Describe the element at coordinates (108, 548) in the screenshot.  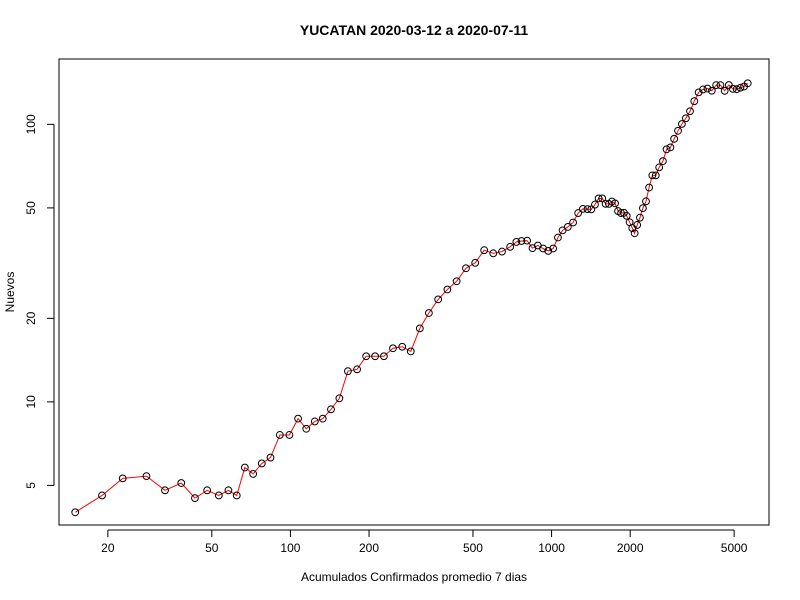
I see `x-tick-label: 20` at that location.